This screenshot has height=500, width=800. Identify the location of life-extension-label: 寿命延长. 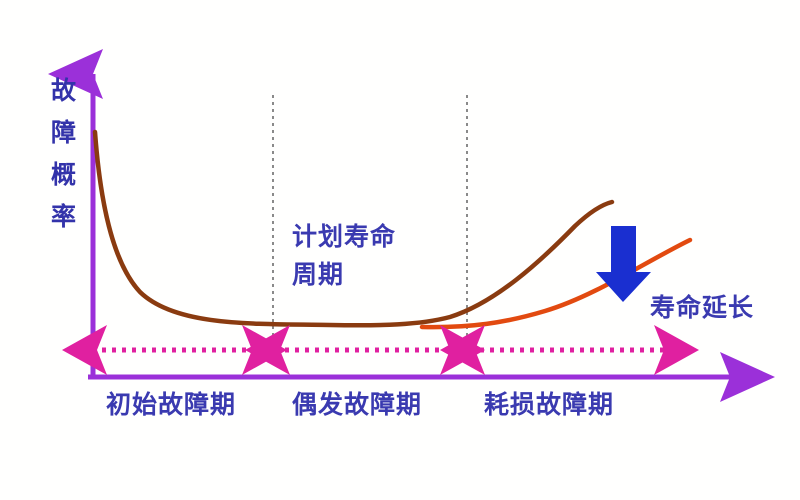
(702, 307).